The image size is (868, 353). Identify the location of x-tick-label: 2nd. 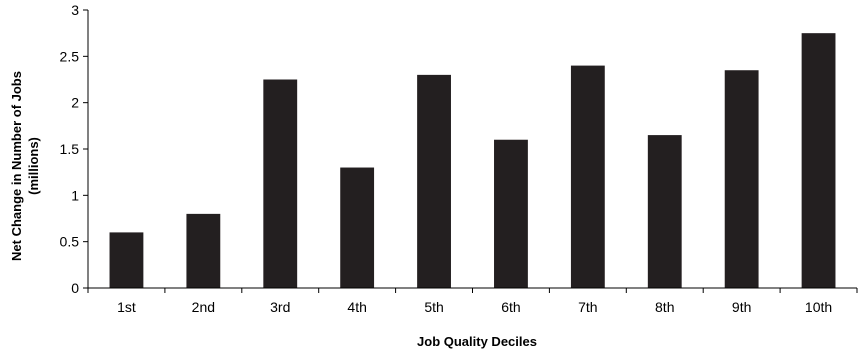
(203, 307).